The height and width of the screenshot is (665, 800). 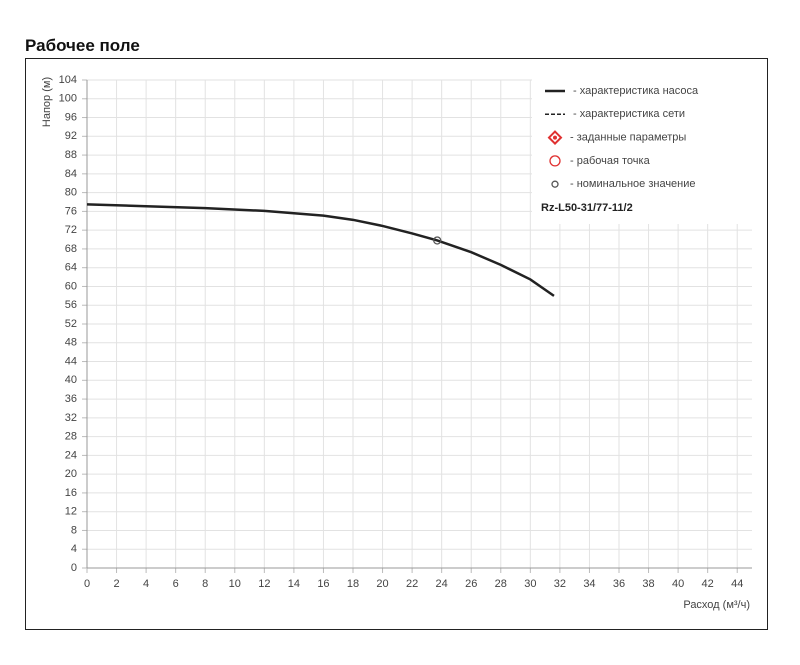 What do you see at coordinates (74, 530) in the screenshot?
I see `y-tick-label: 8` at bounding box center [74, 530].